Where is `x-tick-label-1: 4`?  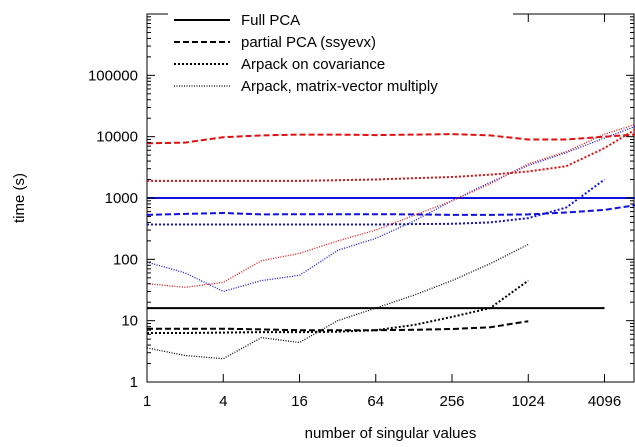
x-tick-label-1: 4 is located at coordinates (223, 401).